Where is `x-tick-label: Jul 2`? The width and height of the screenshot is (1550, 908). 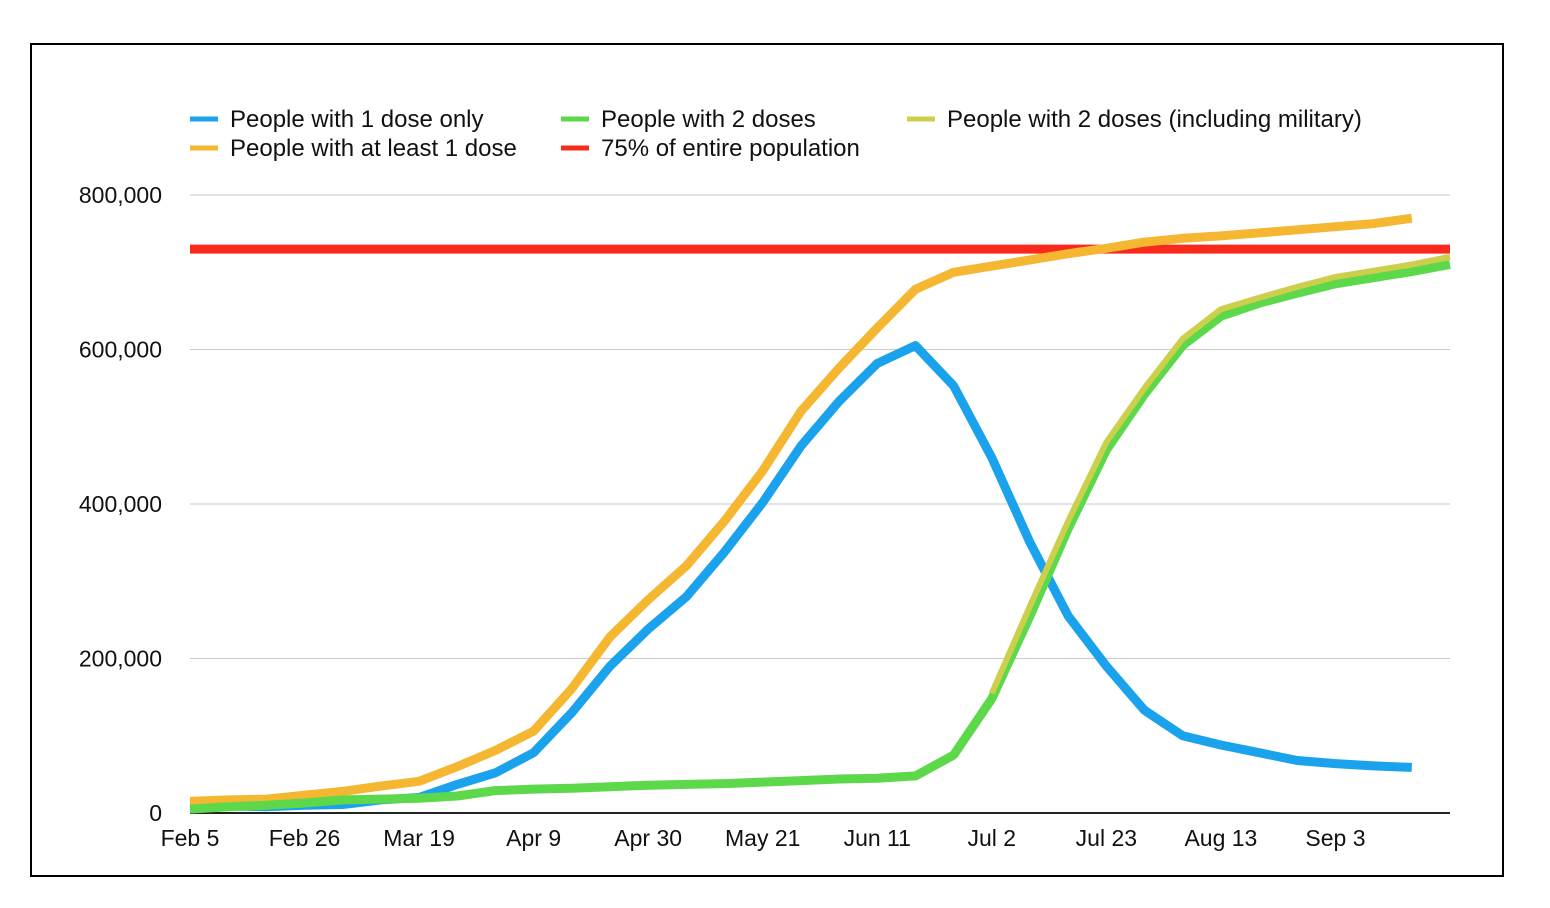
x-tick-label: Jul 2 is located at coordinates (992, 838).